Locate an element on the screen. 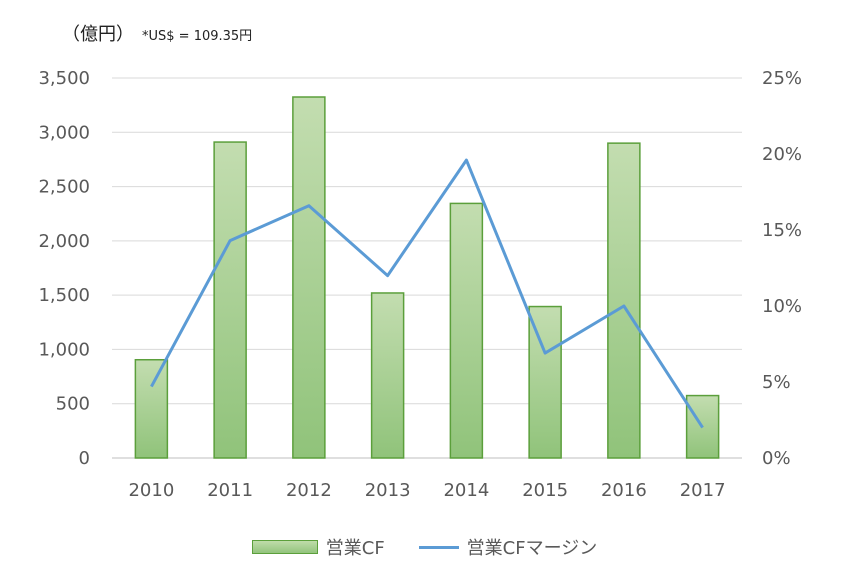  legend-item-line: 営業CFマージン is located at coordinates (508, 547).